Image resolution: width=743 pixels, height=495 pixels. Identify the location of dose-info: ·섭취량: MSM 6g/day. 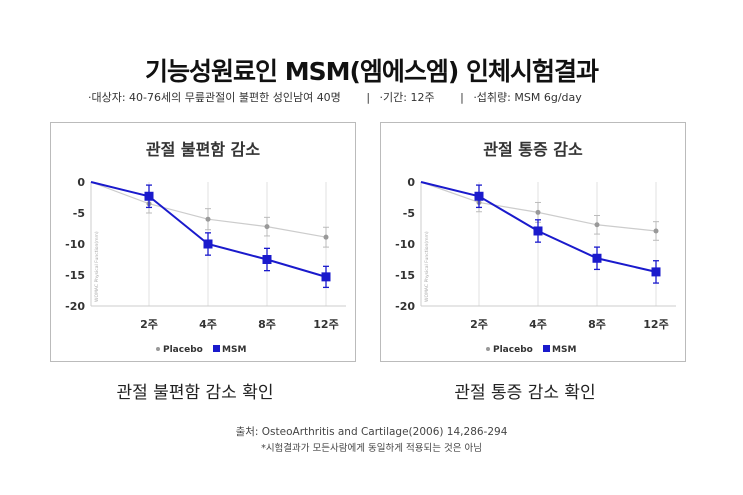
(527, 97).